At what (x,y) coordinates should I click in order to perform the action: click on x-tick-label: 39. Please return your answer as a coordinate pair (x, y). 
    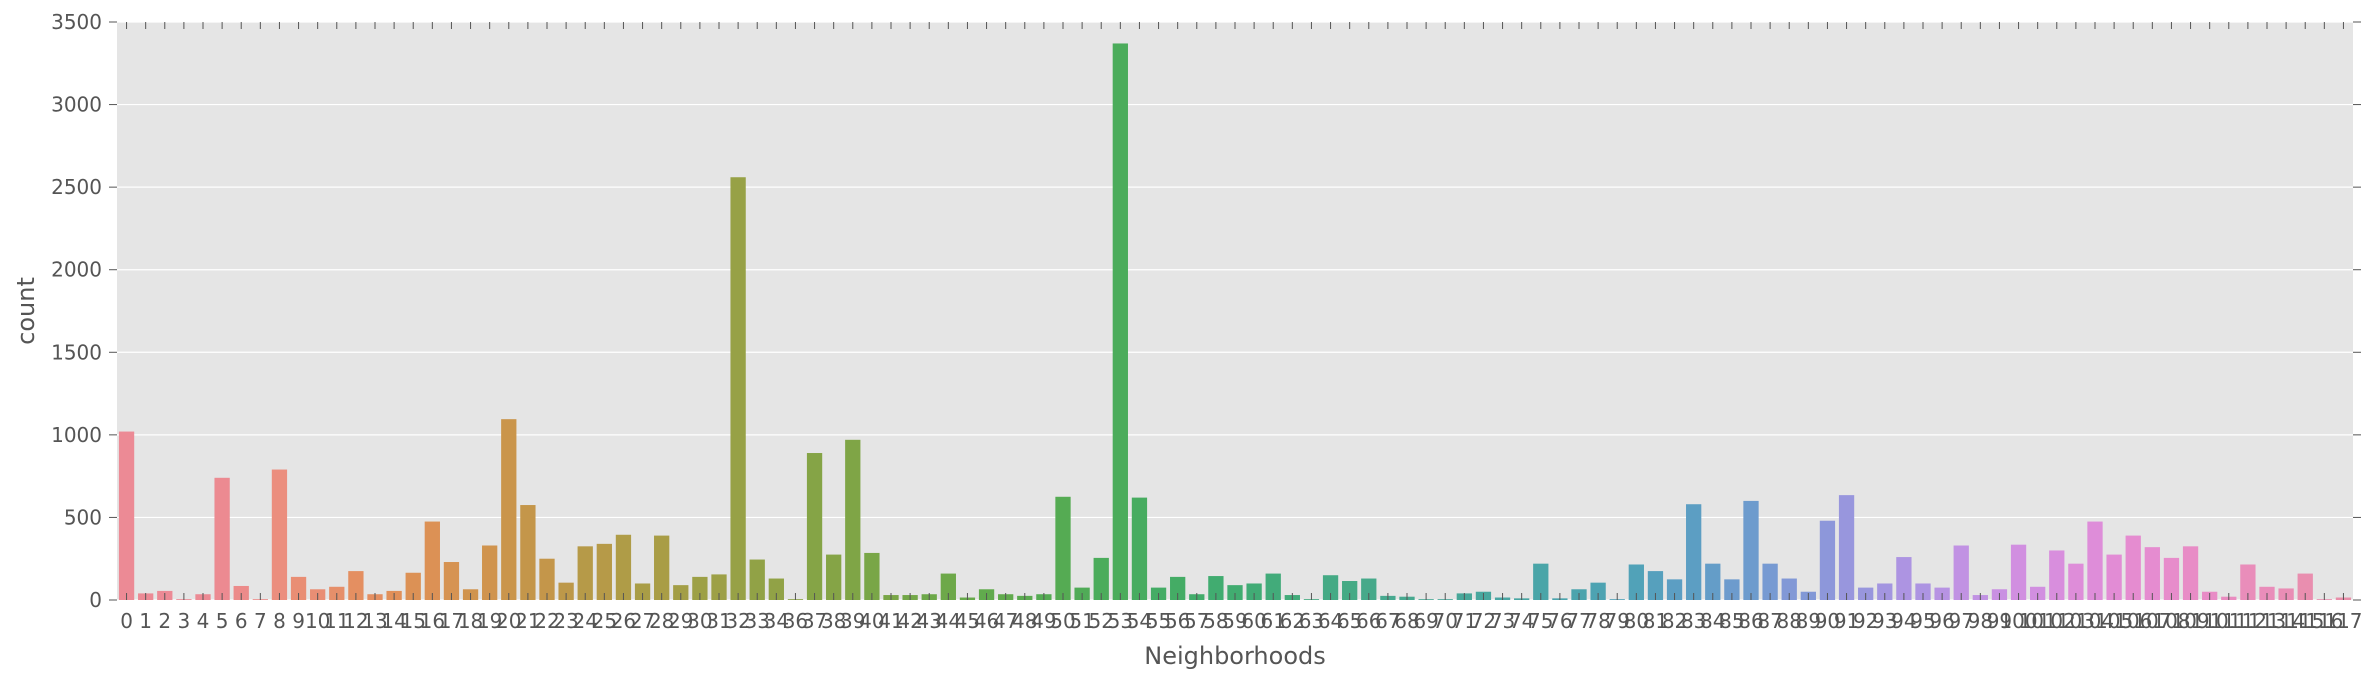
    Looking at the image, I should click on (852, 621).